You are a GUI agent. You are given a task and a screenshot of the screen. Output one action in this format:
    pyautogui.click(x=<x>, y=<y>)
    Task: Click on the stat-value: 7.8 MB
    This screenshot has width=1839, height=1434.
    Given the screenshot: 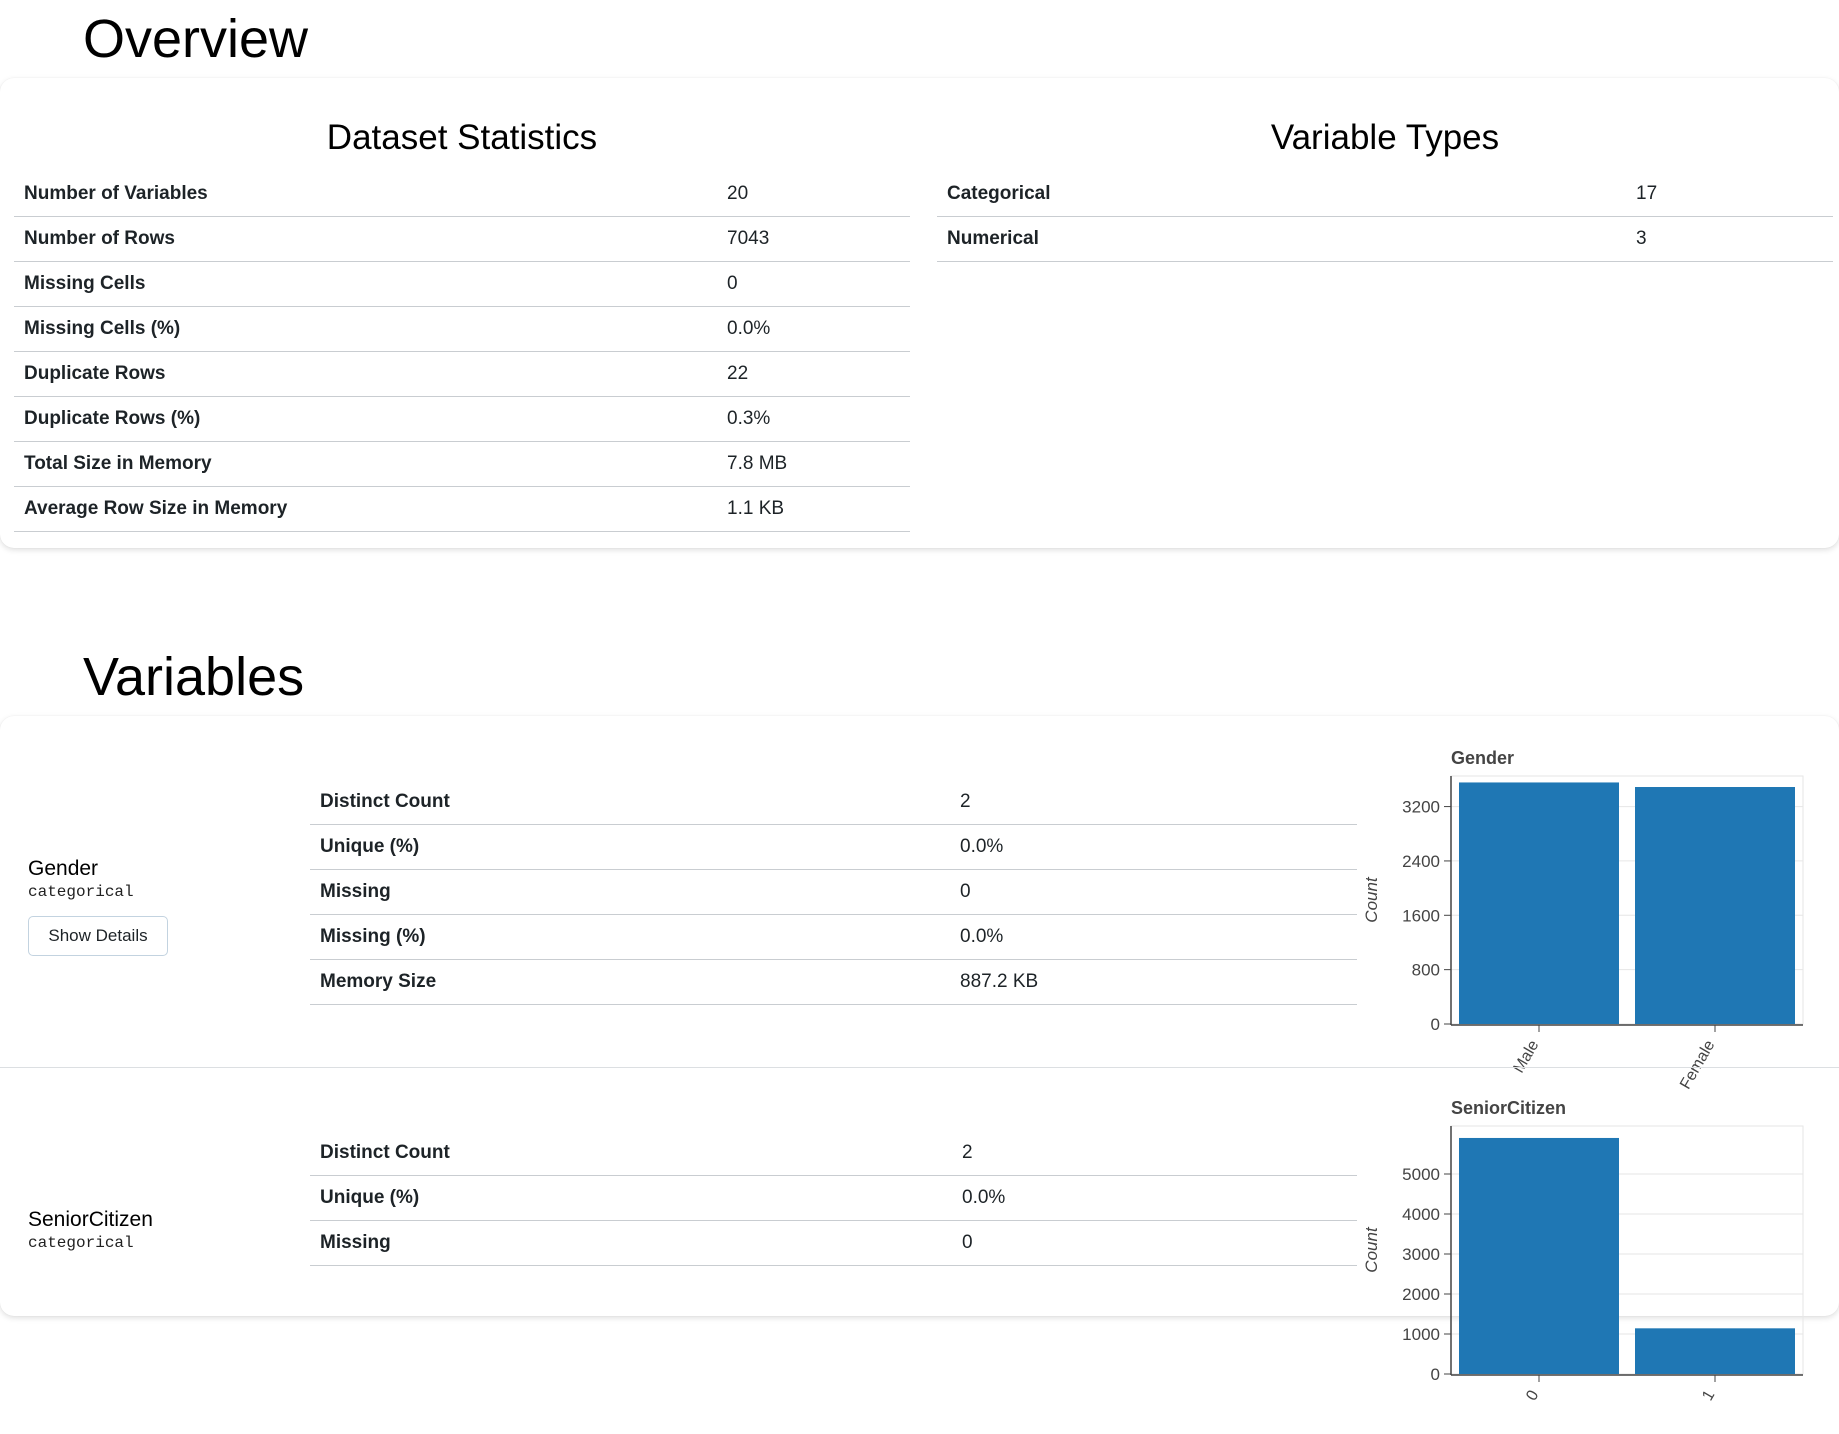 What is the action you would take?
    pyautogui.click(x=813, y=464)
    